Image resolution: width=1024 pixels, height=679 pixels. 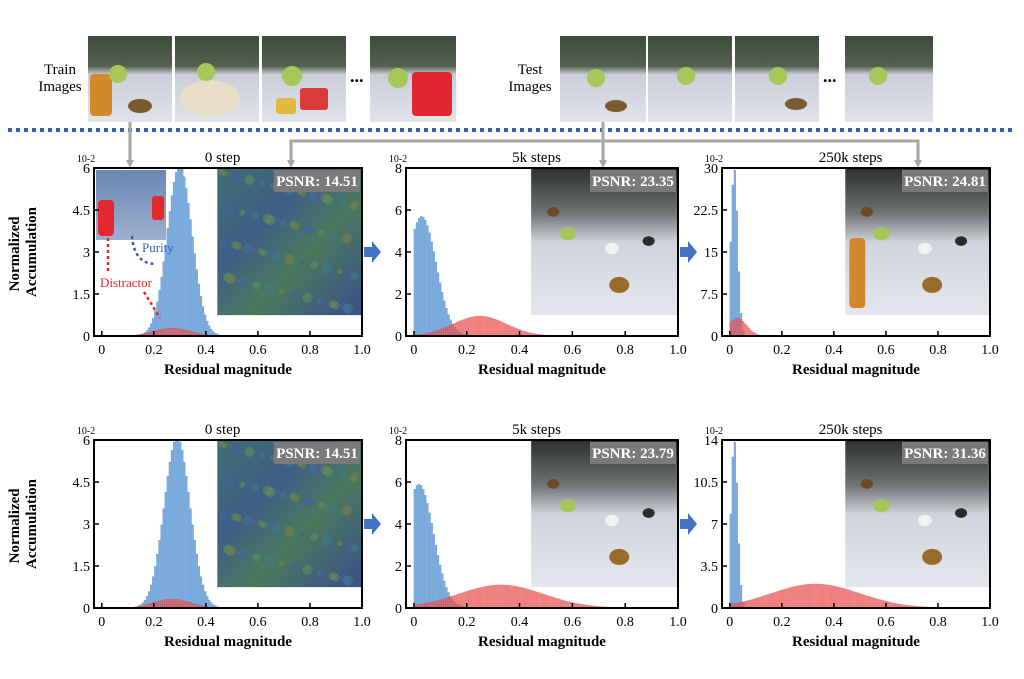 What do you see at coordinates (851, 158) in the screenshot?
I see `chart-title: 250k steps` at bounding box center [851, 158].